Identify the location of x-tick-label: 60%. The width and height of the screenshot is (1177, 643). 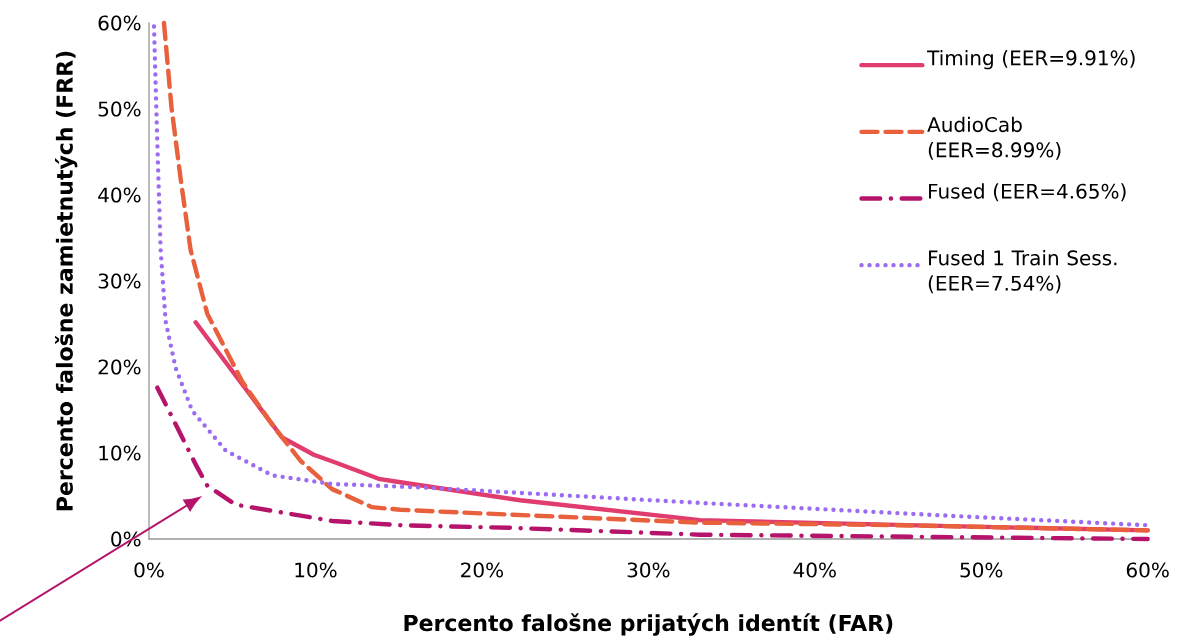
(1147, 570).